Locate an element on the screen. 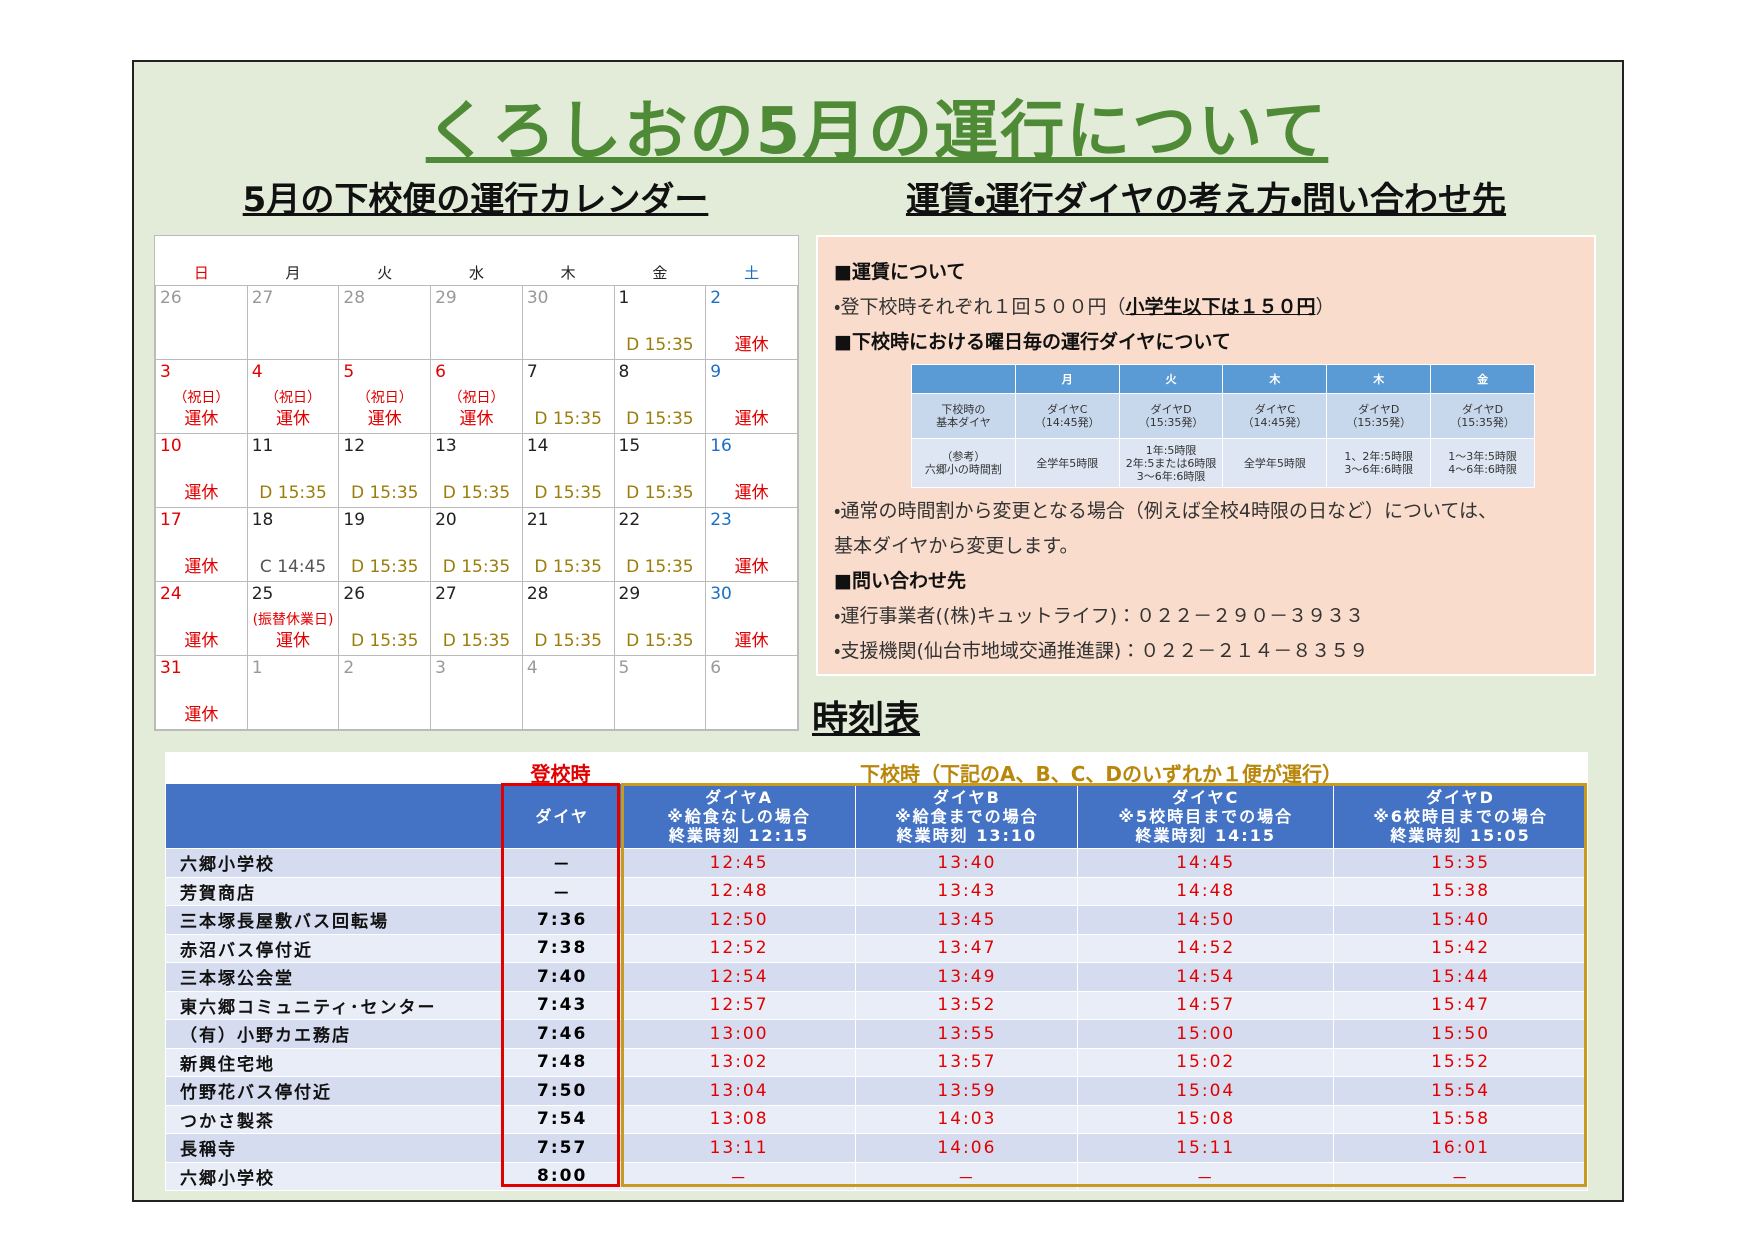  time: 12:52 is located at coordinates (739, 948).